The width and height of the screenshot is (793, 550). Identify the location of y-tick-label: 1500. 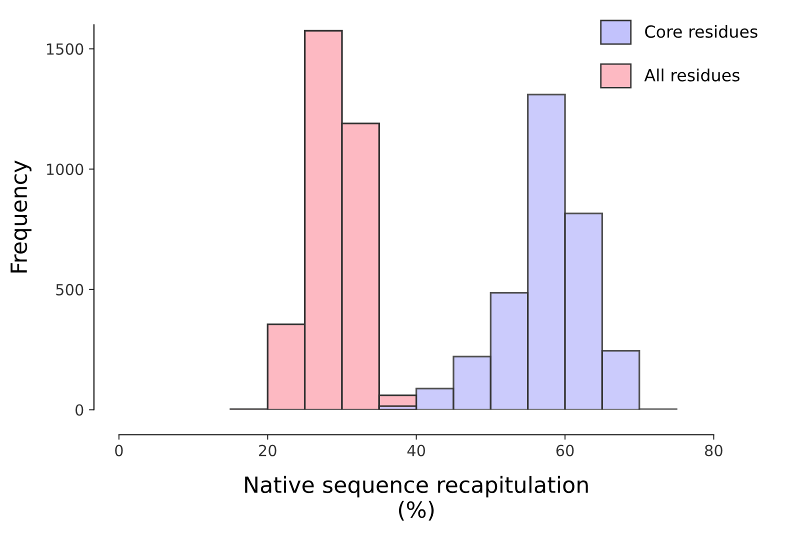
(65, 49).